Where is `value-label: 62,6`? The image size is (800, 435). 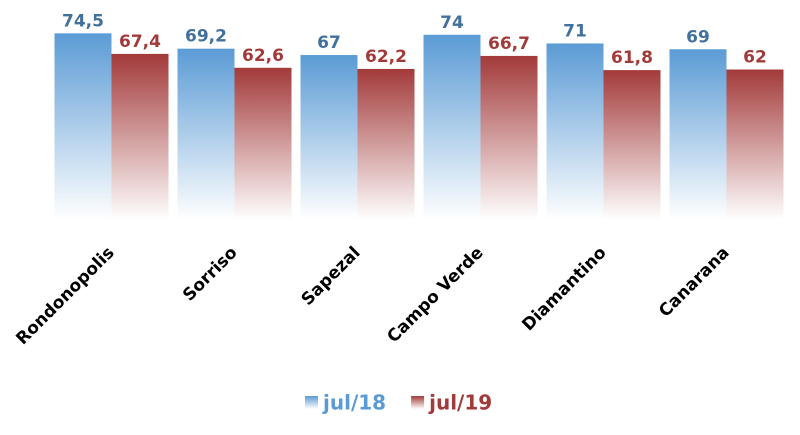 value-label: 62,6 is located at coordinates (263, 56).